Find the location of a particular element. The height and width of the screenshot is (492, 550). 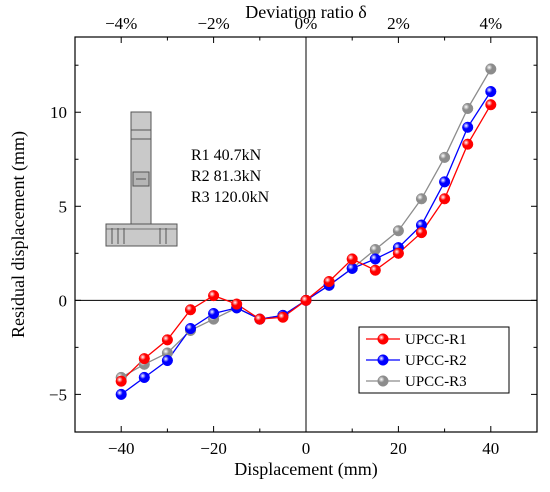

top-axis-title: Deviation ratio δ is located at coordinates (305, 12).